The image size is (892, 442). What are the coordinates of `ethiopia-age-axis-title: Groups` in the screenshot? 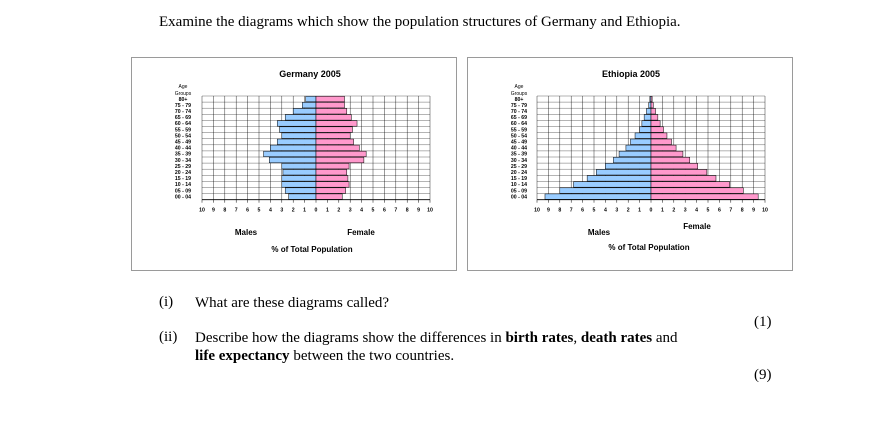 It's located at (519, 94).